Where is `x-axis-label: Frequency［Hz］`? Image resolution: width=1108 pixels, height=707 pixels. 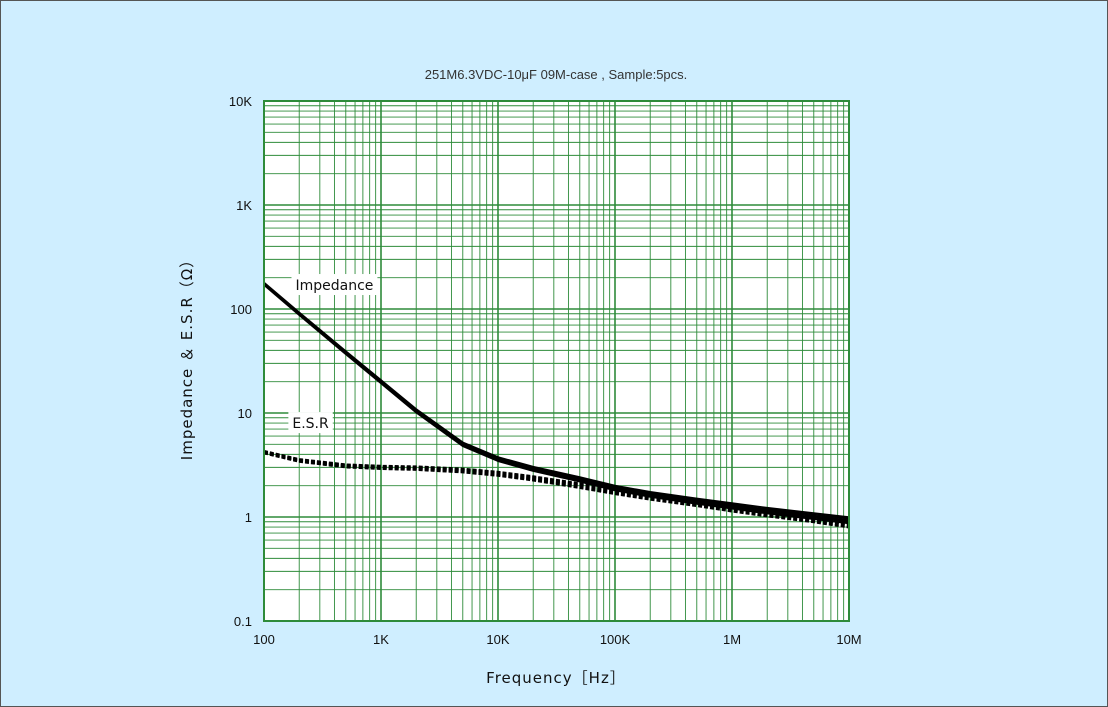
x-axis-label: Frequency［Hz］ is located at coordinates (556, 678).